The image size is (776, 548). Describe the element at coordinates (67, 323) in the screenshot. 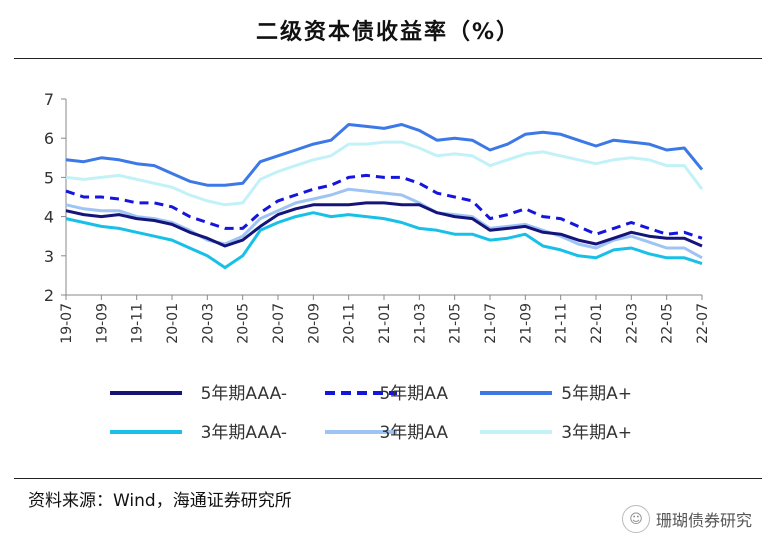

I see `x-tick-label: 19-07` at that location.